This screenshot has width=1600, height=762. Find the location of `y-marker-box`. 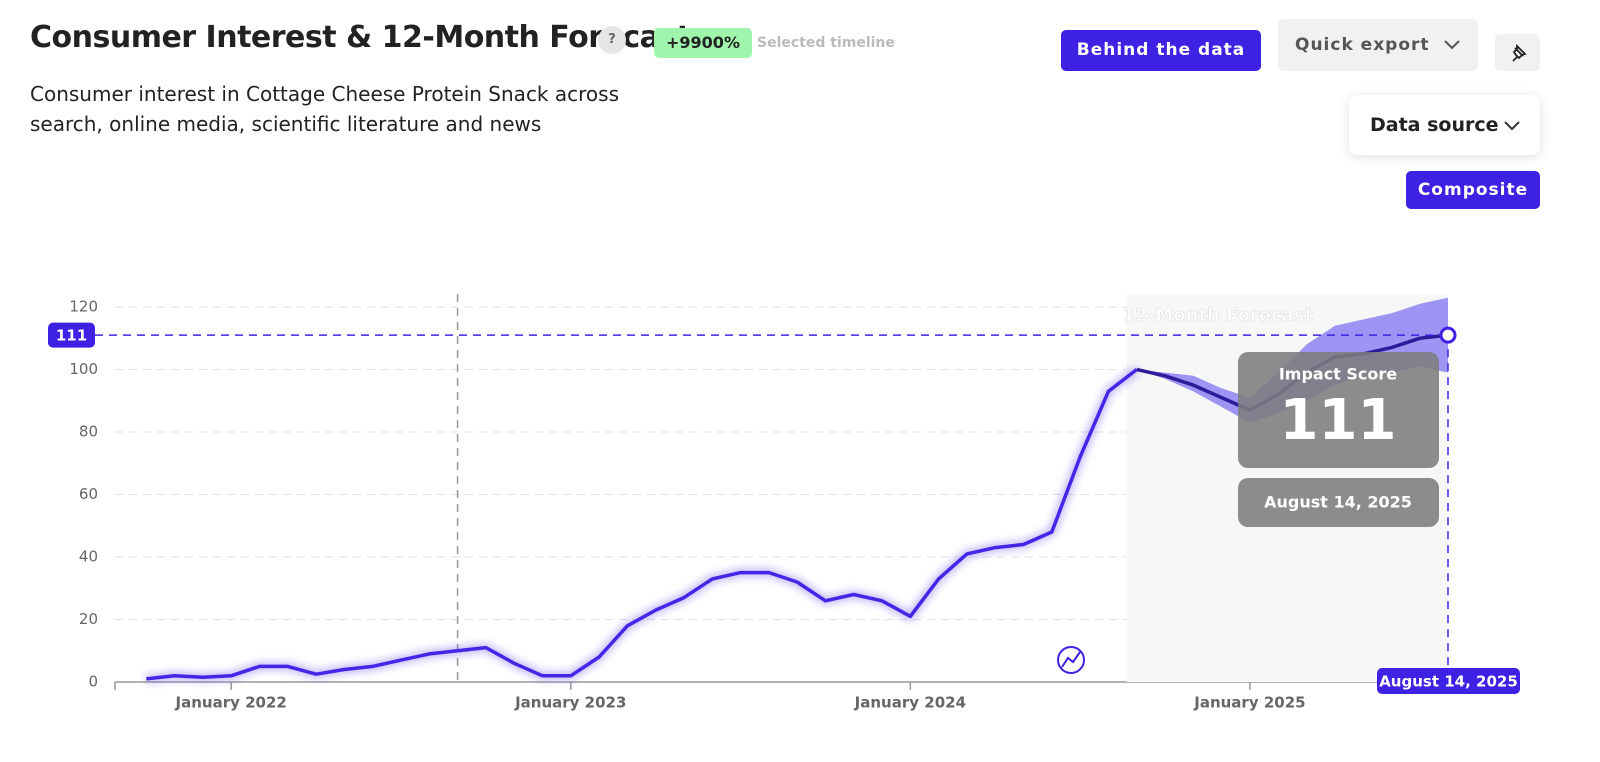

y-marker-box is located at coordinates (71, 335).